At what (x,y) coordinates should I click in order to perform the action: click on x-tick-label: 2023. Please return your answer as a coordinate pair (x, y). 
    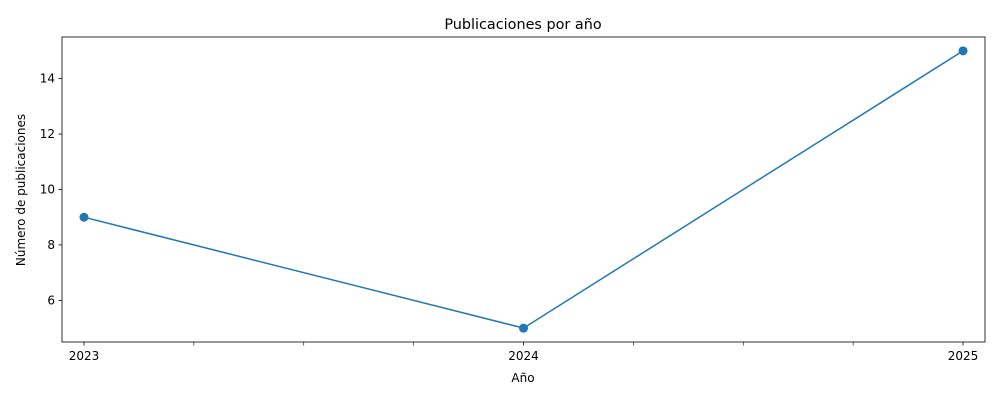
    Looking at the image, I should click on (84, 356).